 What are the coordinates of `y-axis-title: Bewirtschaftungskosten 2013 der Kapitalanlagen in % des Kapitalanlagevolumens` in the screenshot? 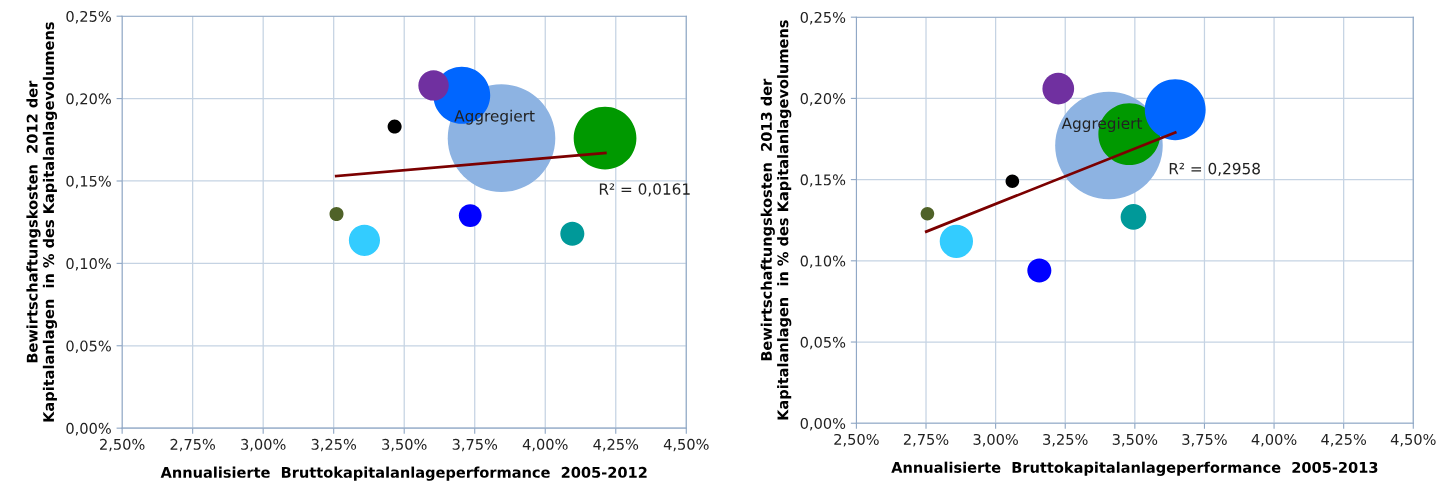 It's located at (776, 220).